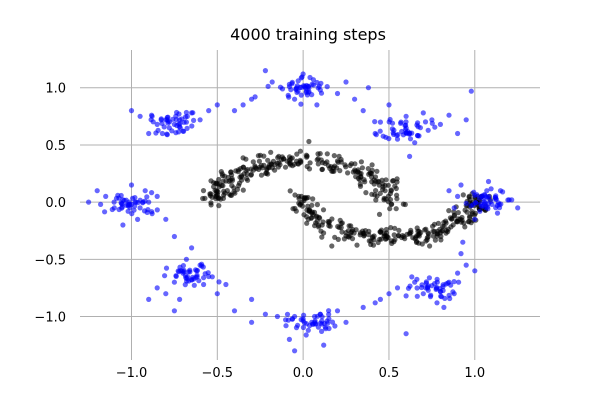  Describe the element at coordinates (300, 373) in the screenshot. I see `x-axis: −1.0 −0.5 0.0 0.5 1.0` at that location.